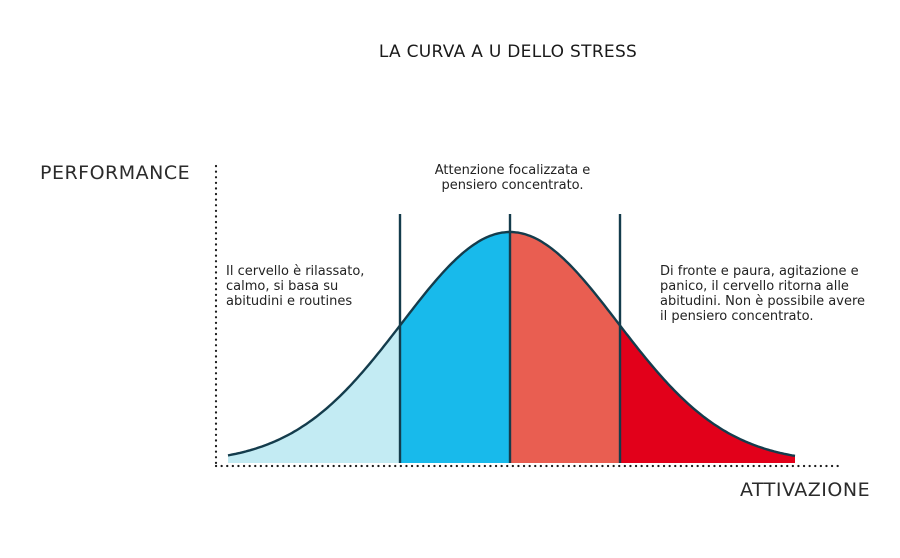 The height and width of the screenshot is (558, 900). I want to click on zone-panic-fill, so click(707, 394).